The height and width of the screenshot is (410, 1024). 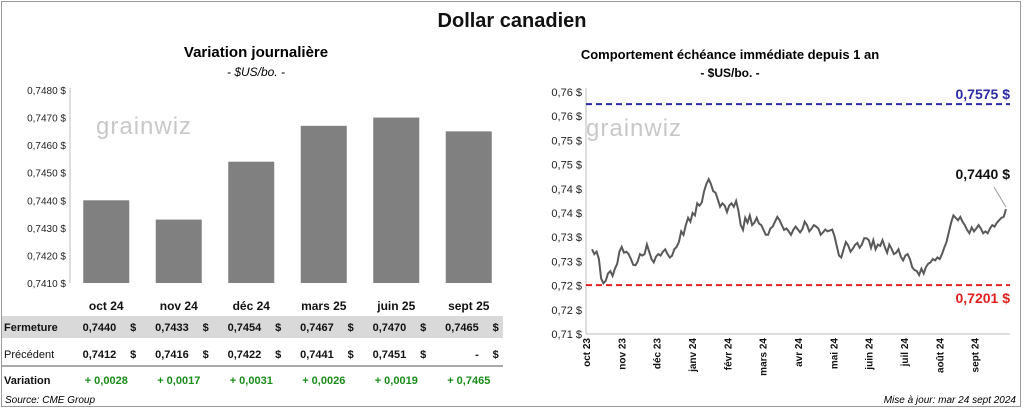 I want to click on table-cell: -, so click(x=477, y=355).